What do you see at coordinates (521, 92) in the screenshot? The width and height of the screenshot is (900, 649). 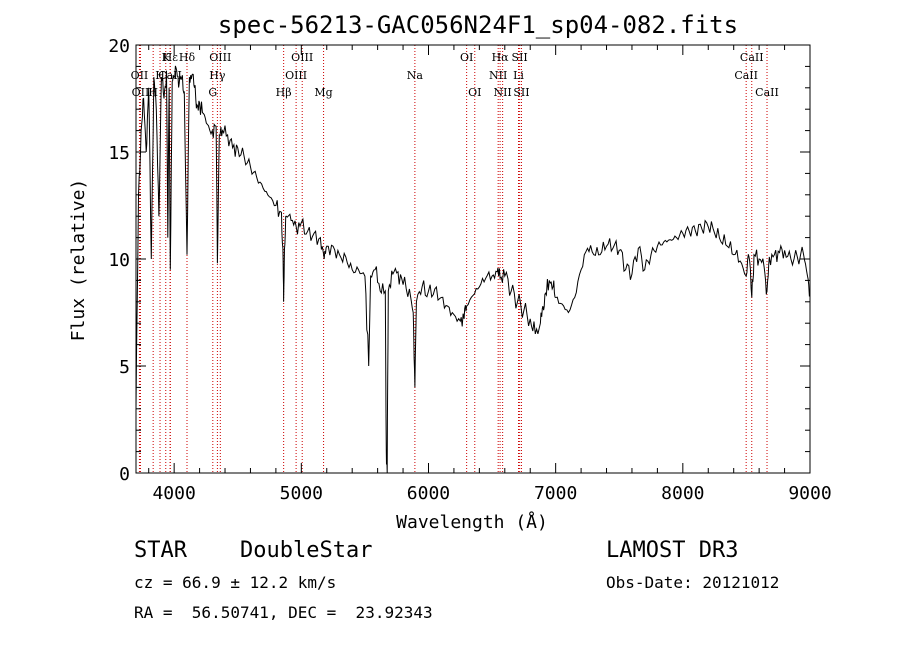 I see `line-label-25: SII` at bounding box center [521, 92].